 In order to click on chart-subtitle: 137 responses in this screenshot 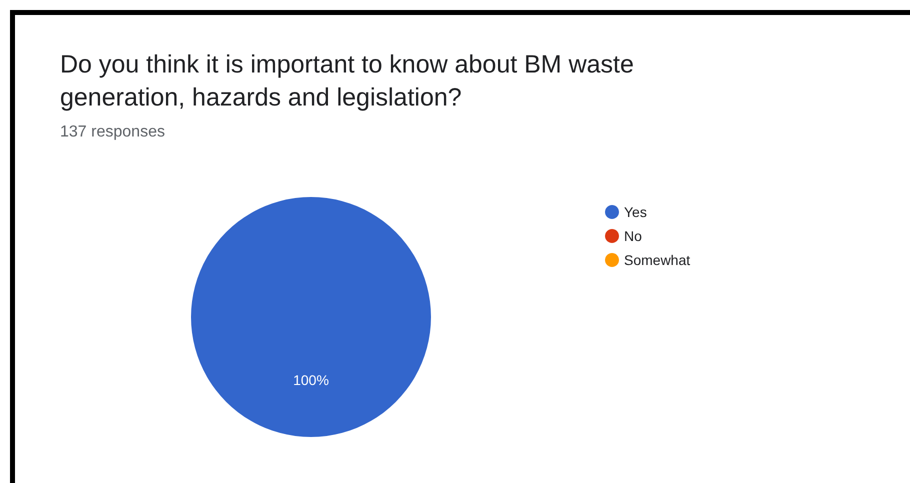, I will do `click(112, 132)`.